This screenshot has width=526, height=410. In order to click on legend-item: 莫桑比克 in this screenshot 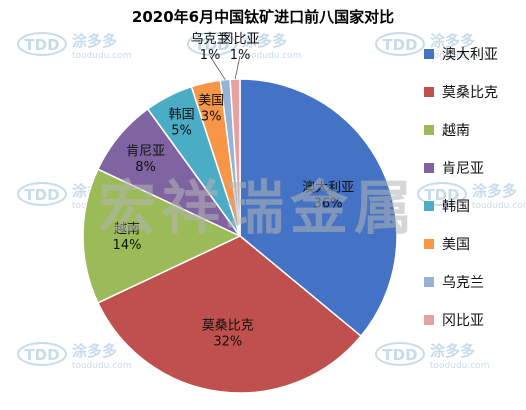, I will do `click(461, 93)`.